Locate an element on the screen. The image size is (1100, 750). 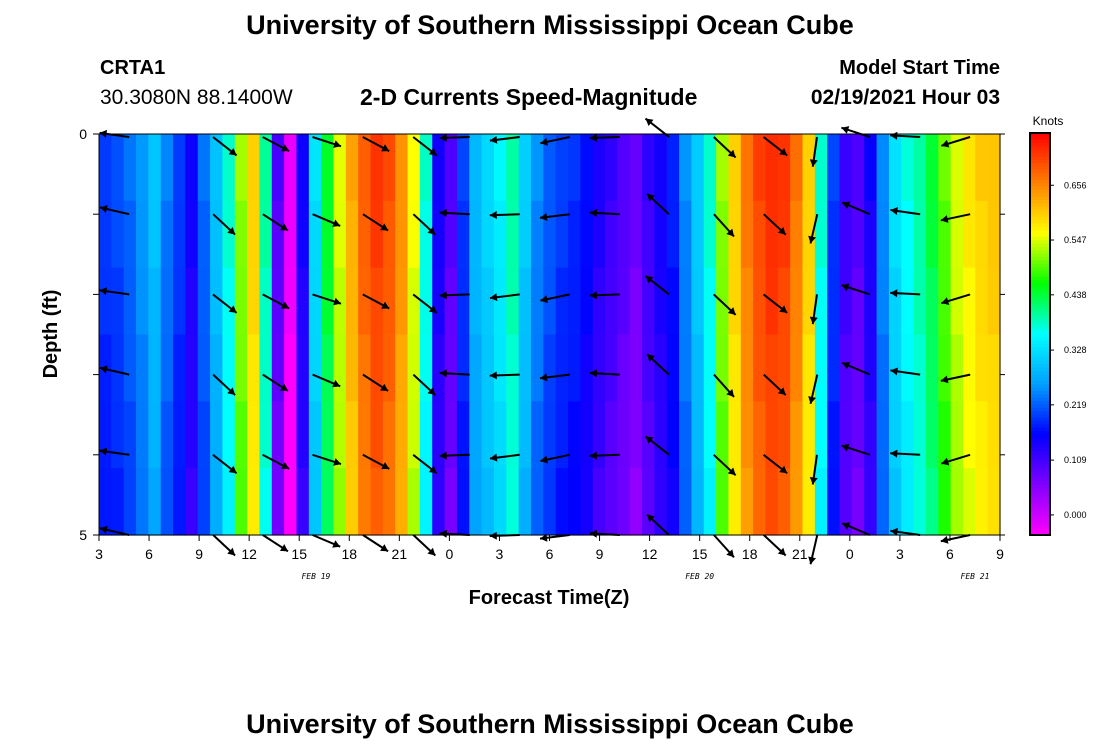
colorbar: 0.656 0.547 0.438 0.328 0.219 0.109 0.000 is located at coordinates (1058, 334).